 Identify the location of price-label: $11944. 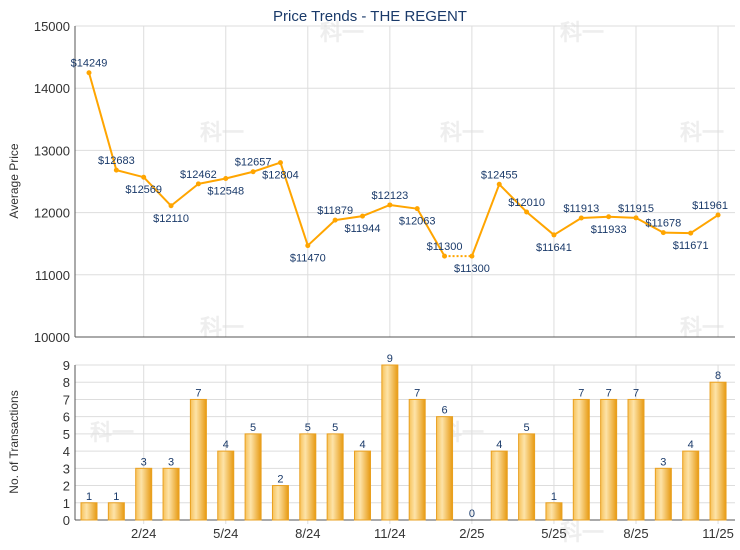
(363, 229).